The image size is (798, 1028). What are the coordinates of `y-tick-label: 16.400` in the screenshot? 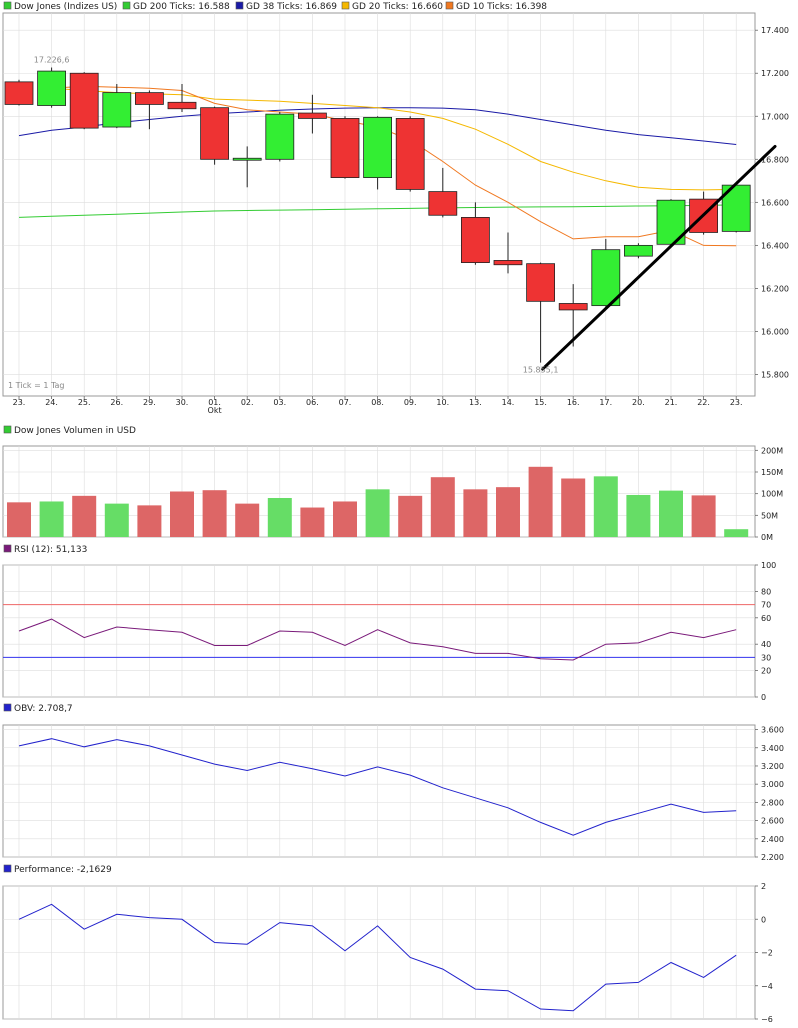 It's located at (775, 245).